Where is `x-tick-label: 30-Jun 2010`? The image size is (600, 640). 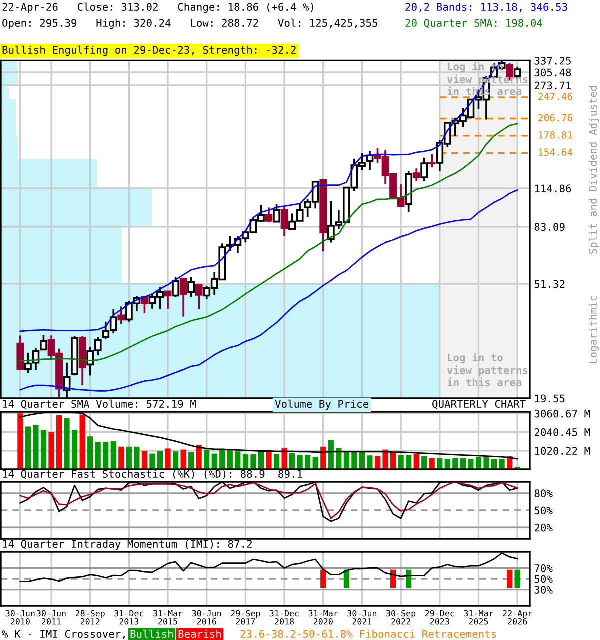
x-tick-label: 30-Jun 2010 is located at coordinates (20, 617).